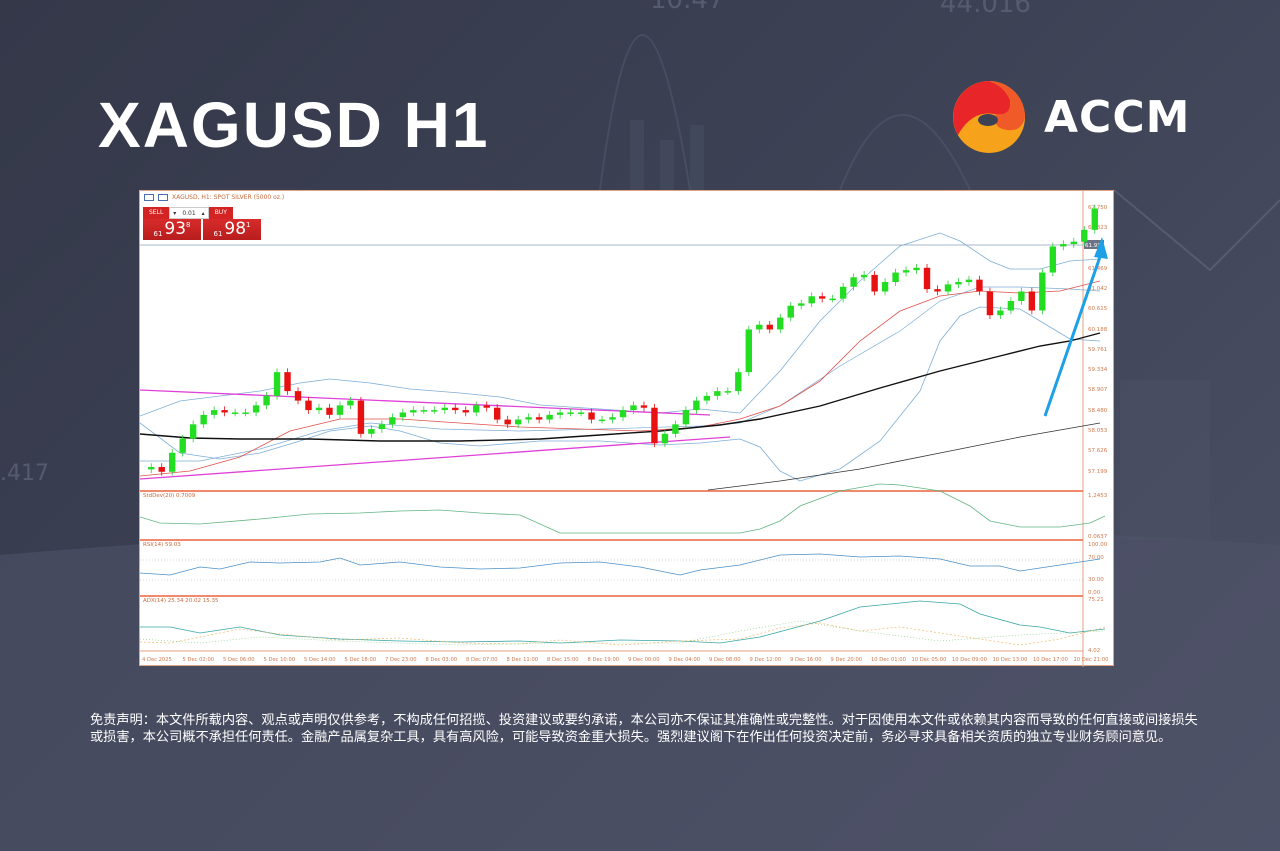 The width and height of the screenshot is (1280, 851). What do you see at coordinates (294, 125) in the screenshot?
I see `page-title: XAGUSD H1` at bounding box center [294, 125].